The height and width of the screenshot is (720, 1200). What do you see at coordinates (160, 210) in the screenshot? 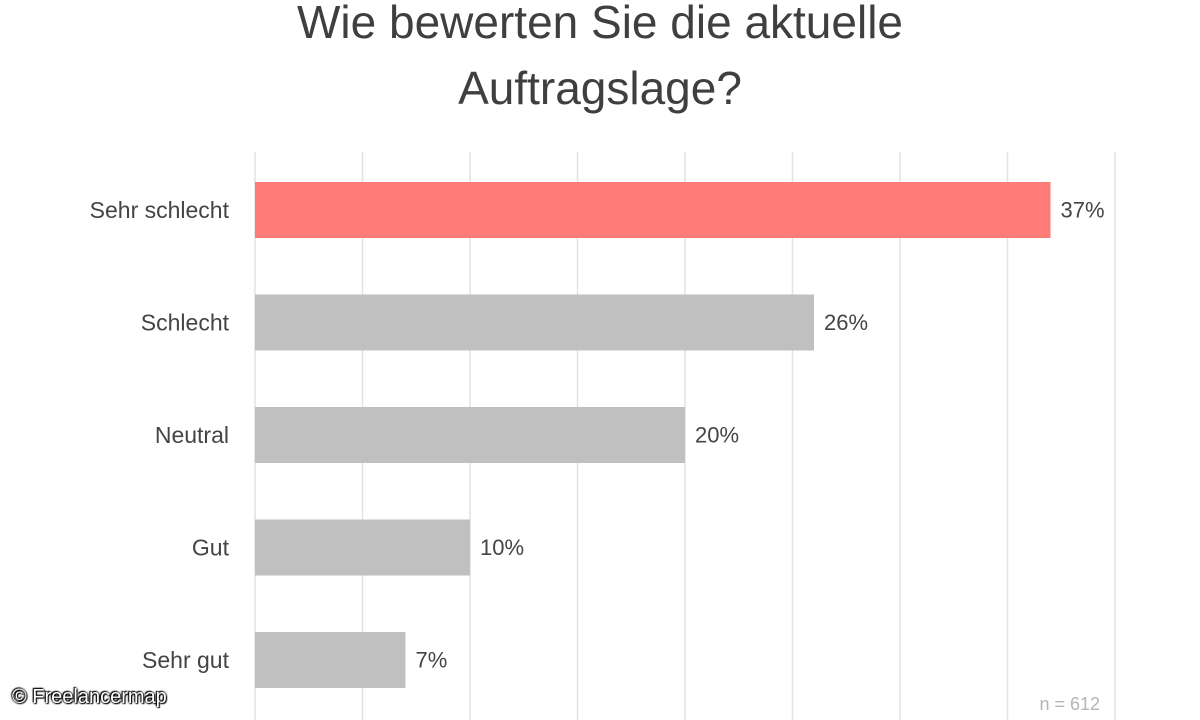
I see `category-label: Sehr schlecht` at bounding box center [160, 210].